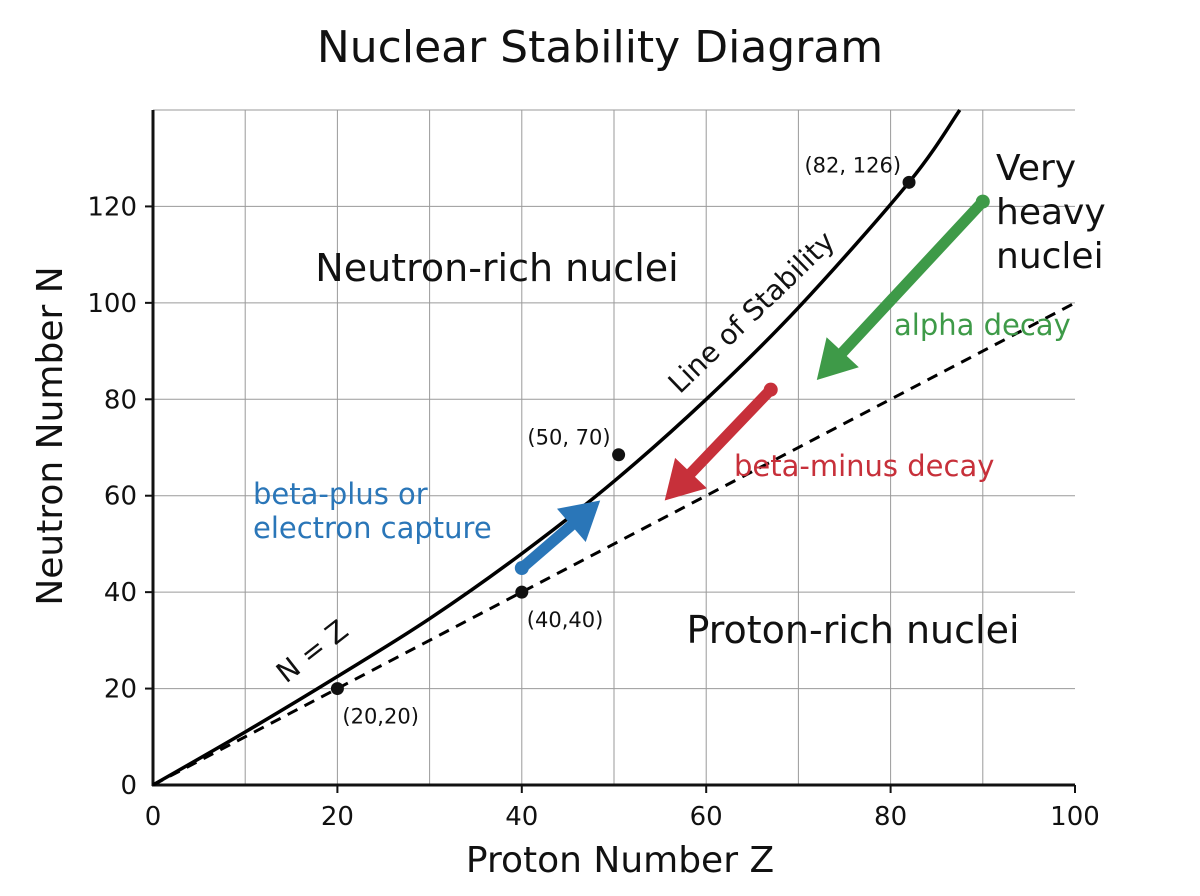  Describe the element at coordinates (337, 817) in the screenshot. I see `x-tick-label: 20` at that location.